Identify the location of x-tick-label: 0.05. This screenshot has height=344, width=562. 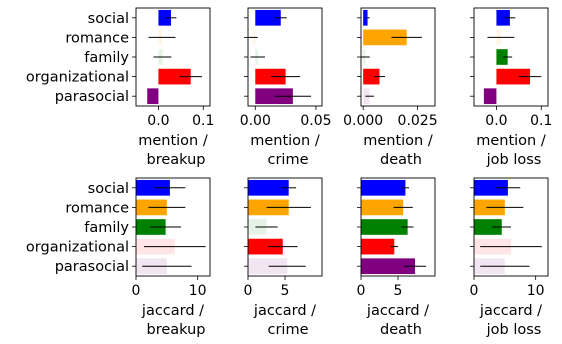
(315, 121).